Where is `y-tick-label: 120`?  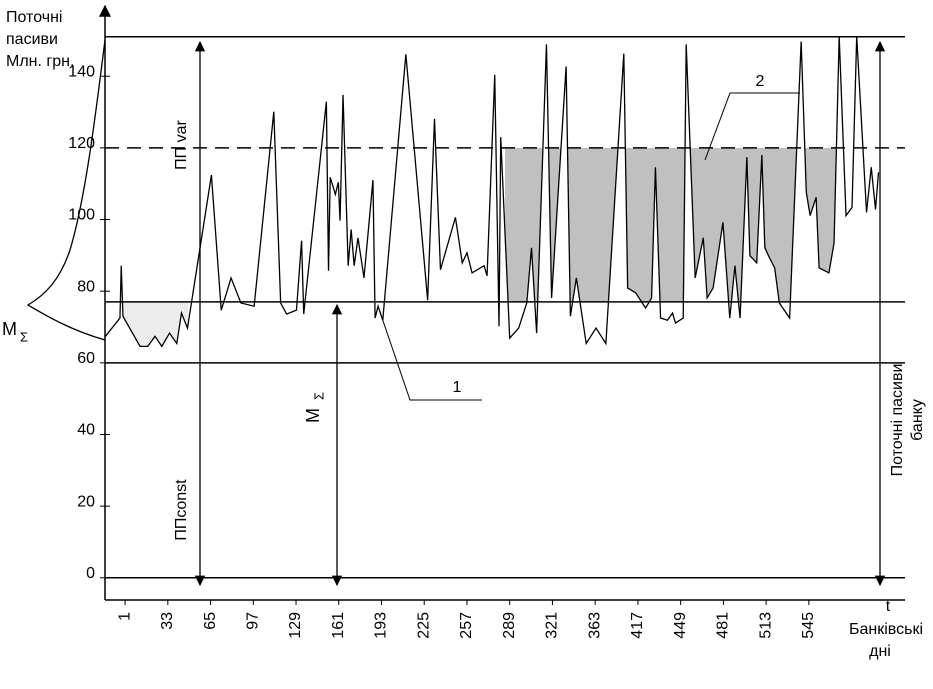 y-tick-label: 120 is located at coordinates (81, 143).